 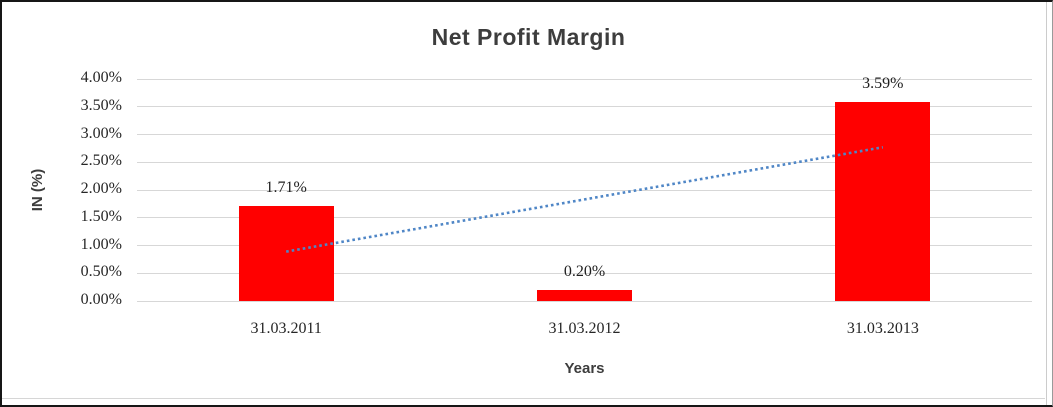 What do you see at coordinates (101, 272) in the screenshot?
I see `y-tick-label: 0.50%` at bounding box center [101, 272].